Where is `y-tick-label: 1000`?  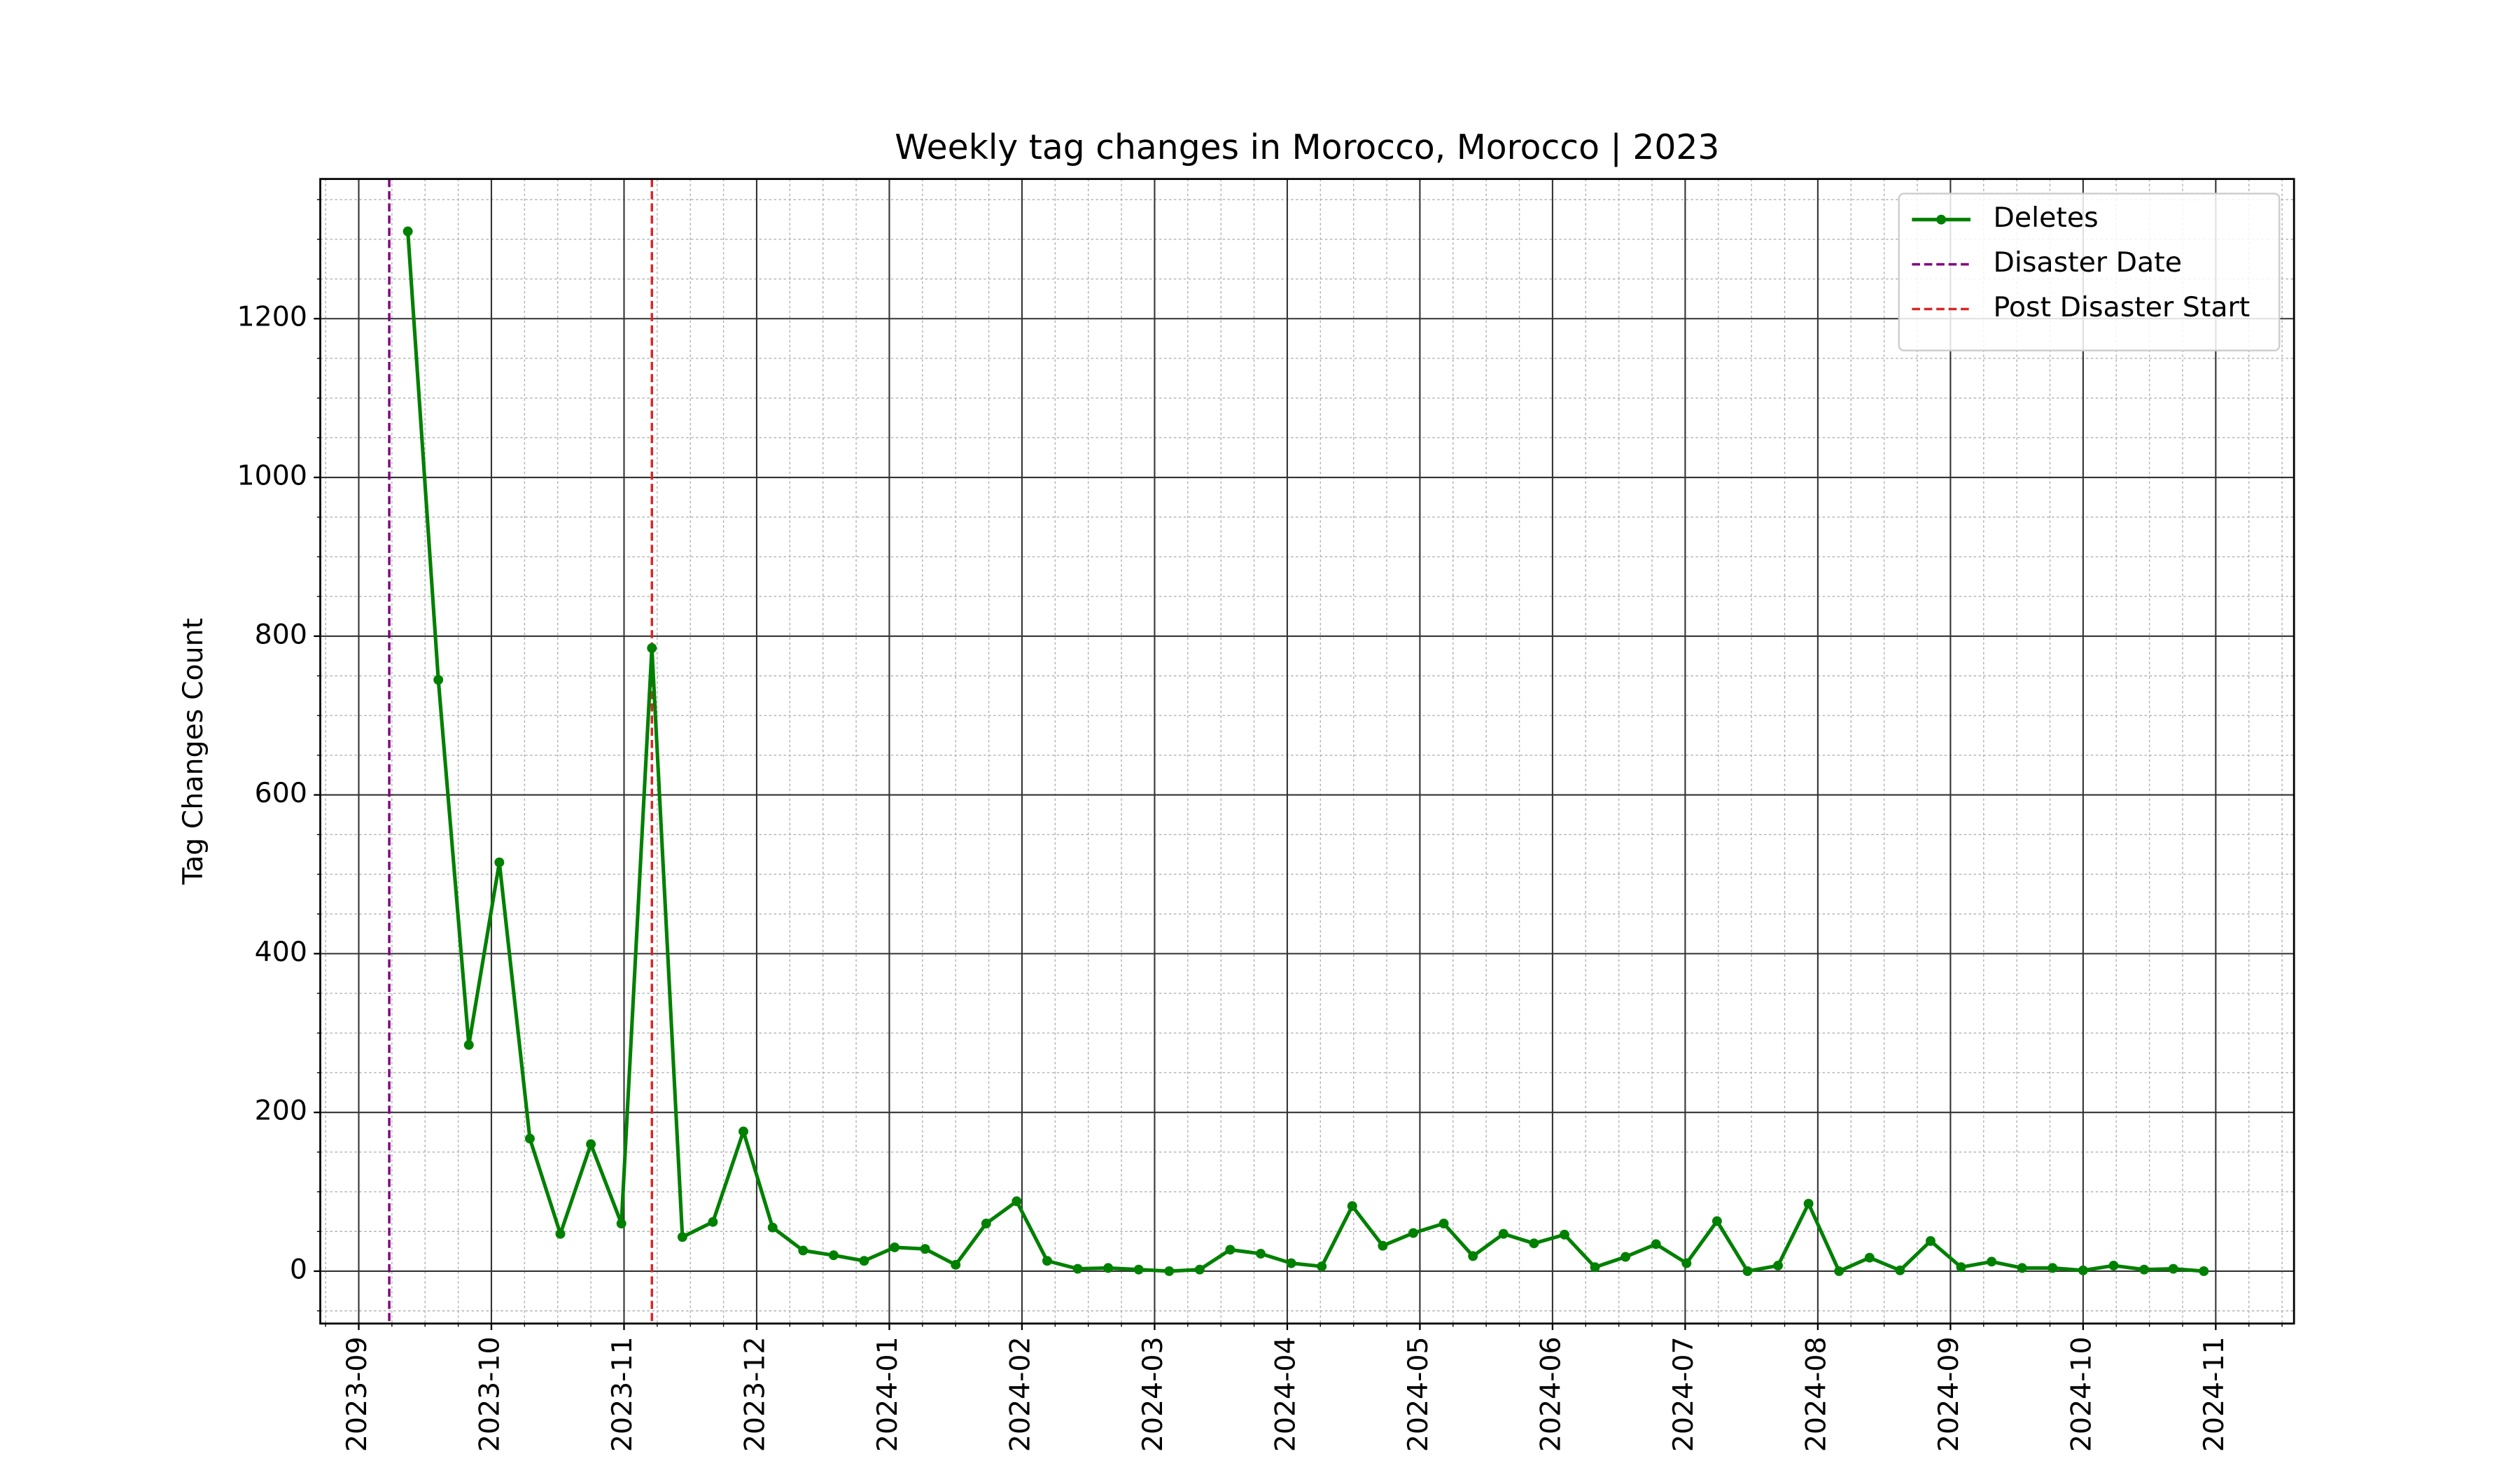
y-tick-label: 1000 is located at coordinates (272, 476).